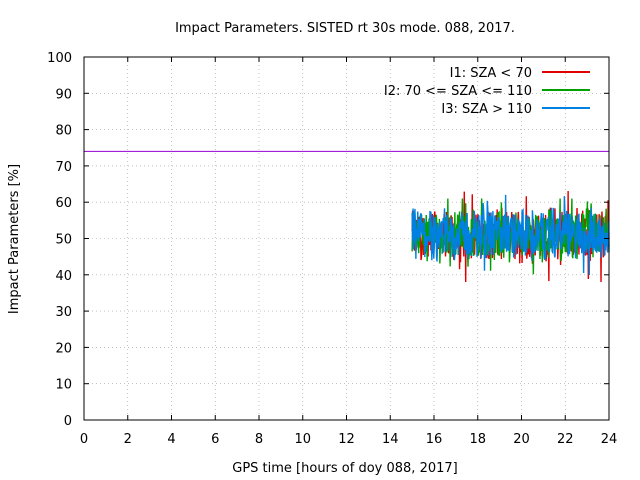 The image size is (640, 480). Describe the element at coordinates (59, 58) in the screenshot. I see `y-tick-label: 100` at that location.